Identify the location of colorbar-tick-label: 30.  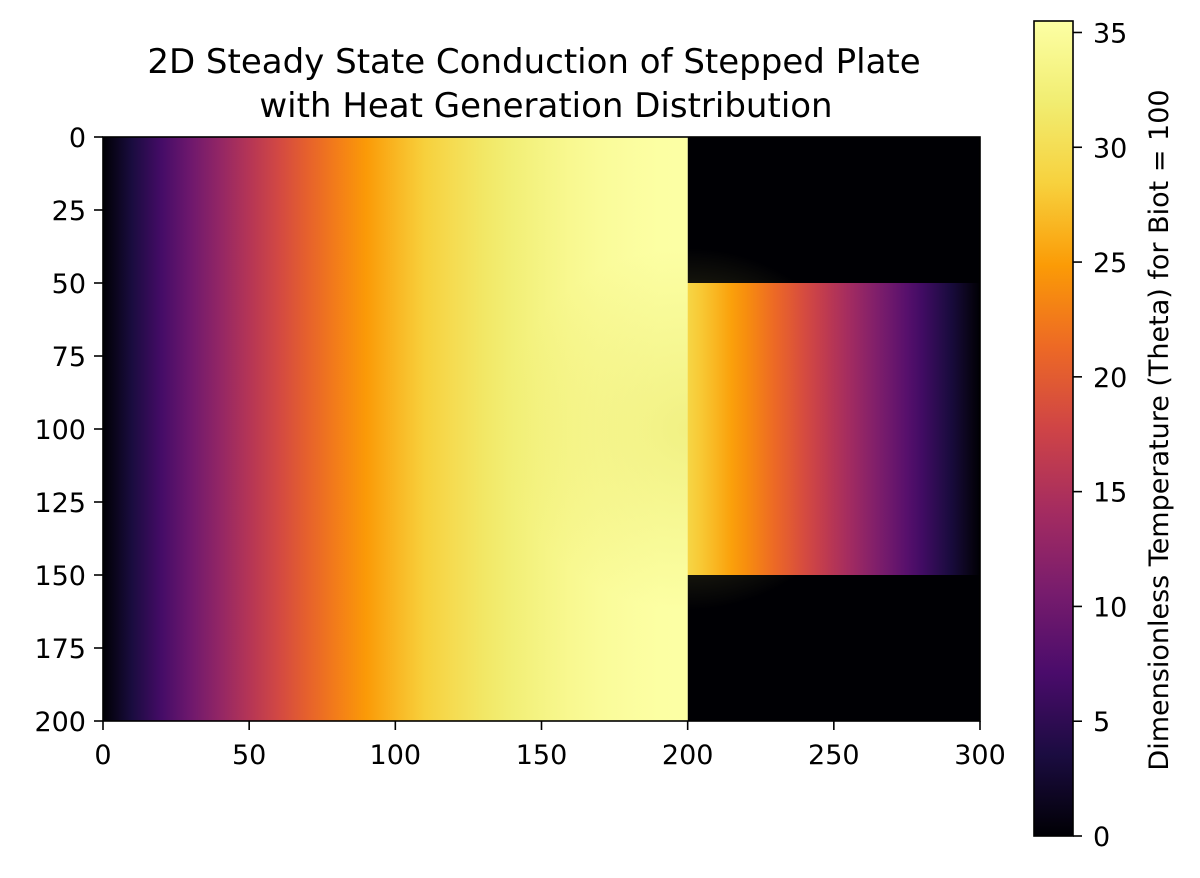
(1110, 148).